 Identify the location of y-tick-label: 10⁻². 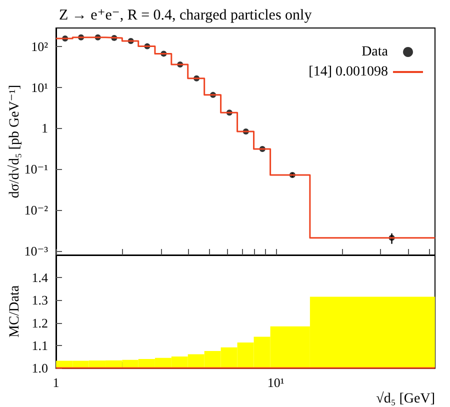
(36, 210).